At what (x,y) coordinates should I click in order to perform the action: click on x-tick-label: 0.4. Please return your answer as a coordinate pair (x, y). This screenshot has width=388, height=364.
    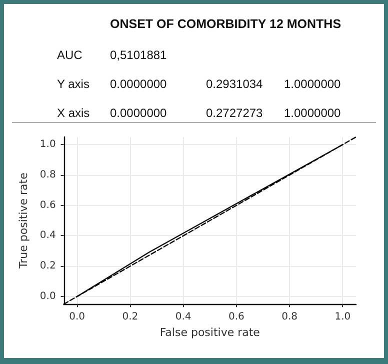
    Looking at the image, I should click on (183, 317).